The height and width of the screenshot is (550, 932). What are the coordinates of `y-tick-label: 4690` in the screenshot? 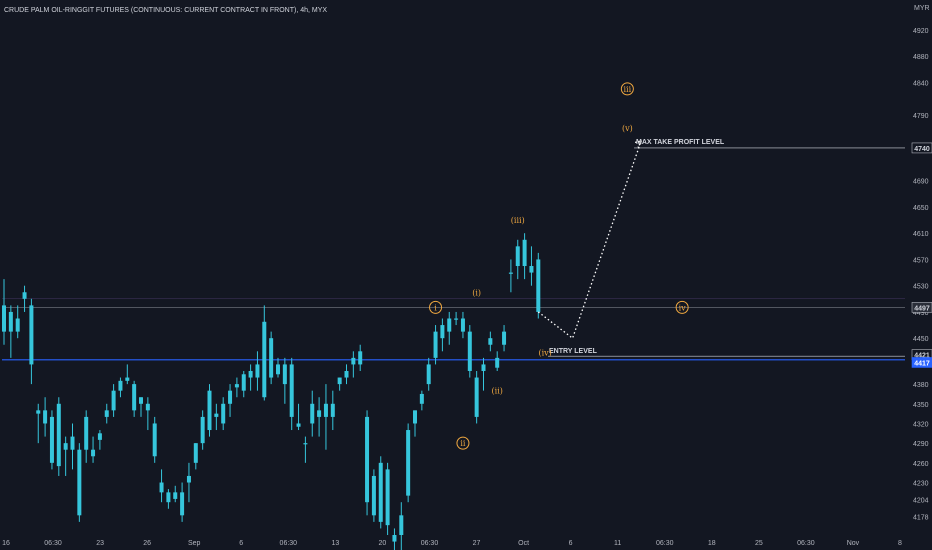 It's located at (921, 182).